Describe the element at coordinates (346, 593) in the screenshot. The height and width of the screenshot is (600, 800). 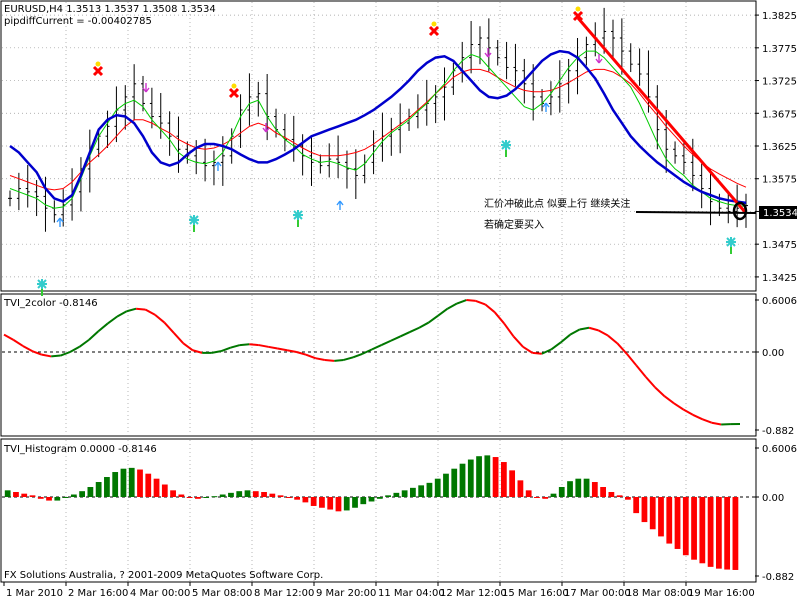
I see `time-tick-label: 9 Mar 20:00` at that location.